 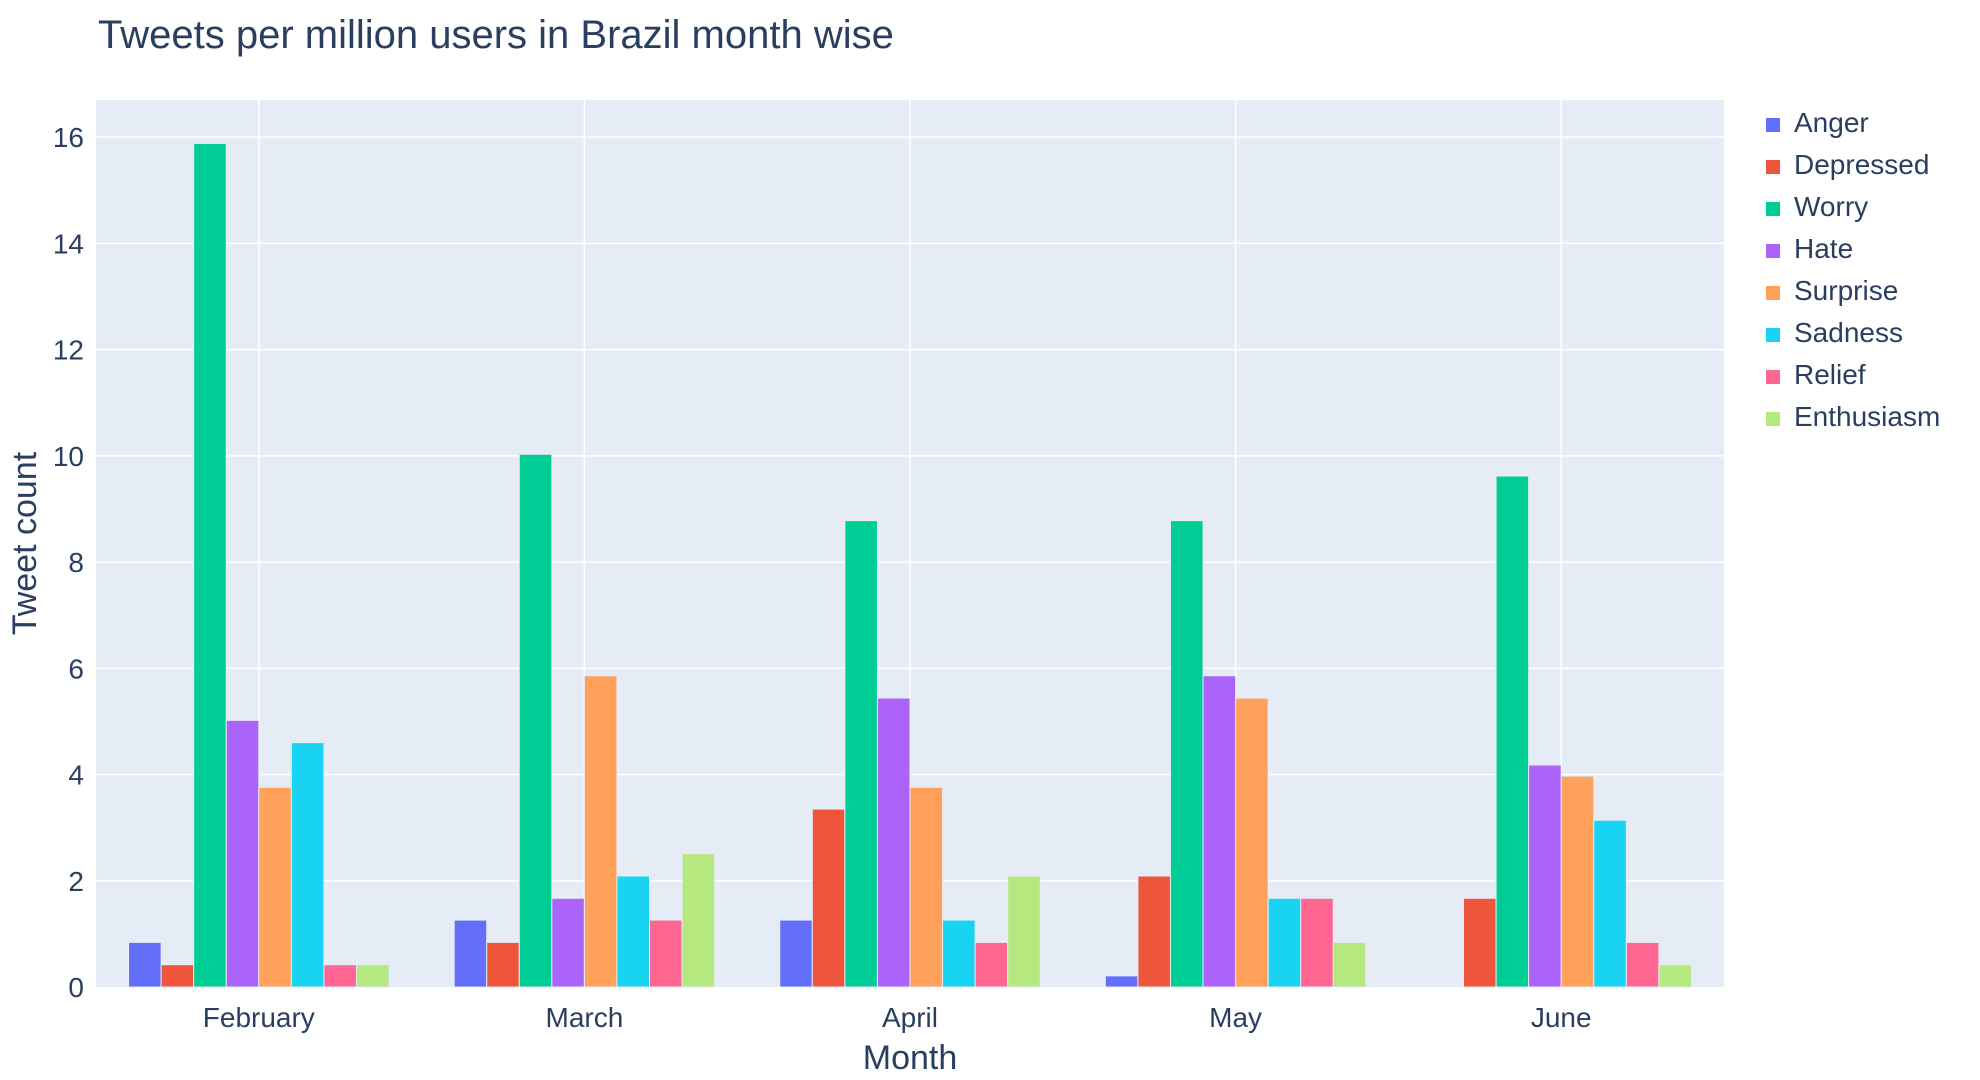 I want to click on legend-item-sadness: Sadness, so click(x=1834, y=332).